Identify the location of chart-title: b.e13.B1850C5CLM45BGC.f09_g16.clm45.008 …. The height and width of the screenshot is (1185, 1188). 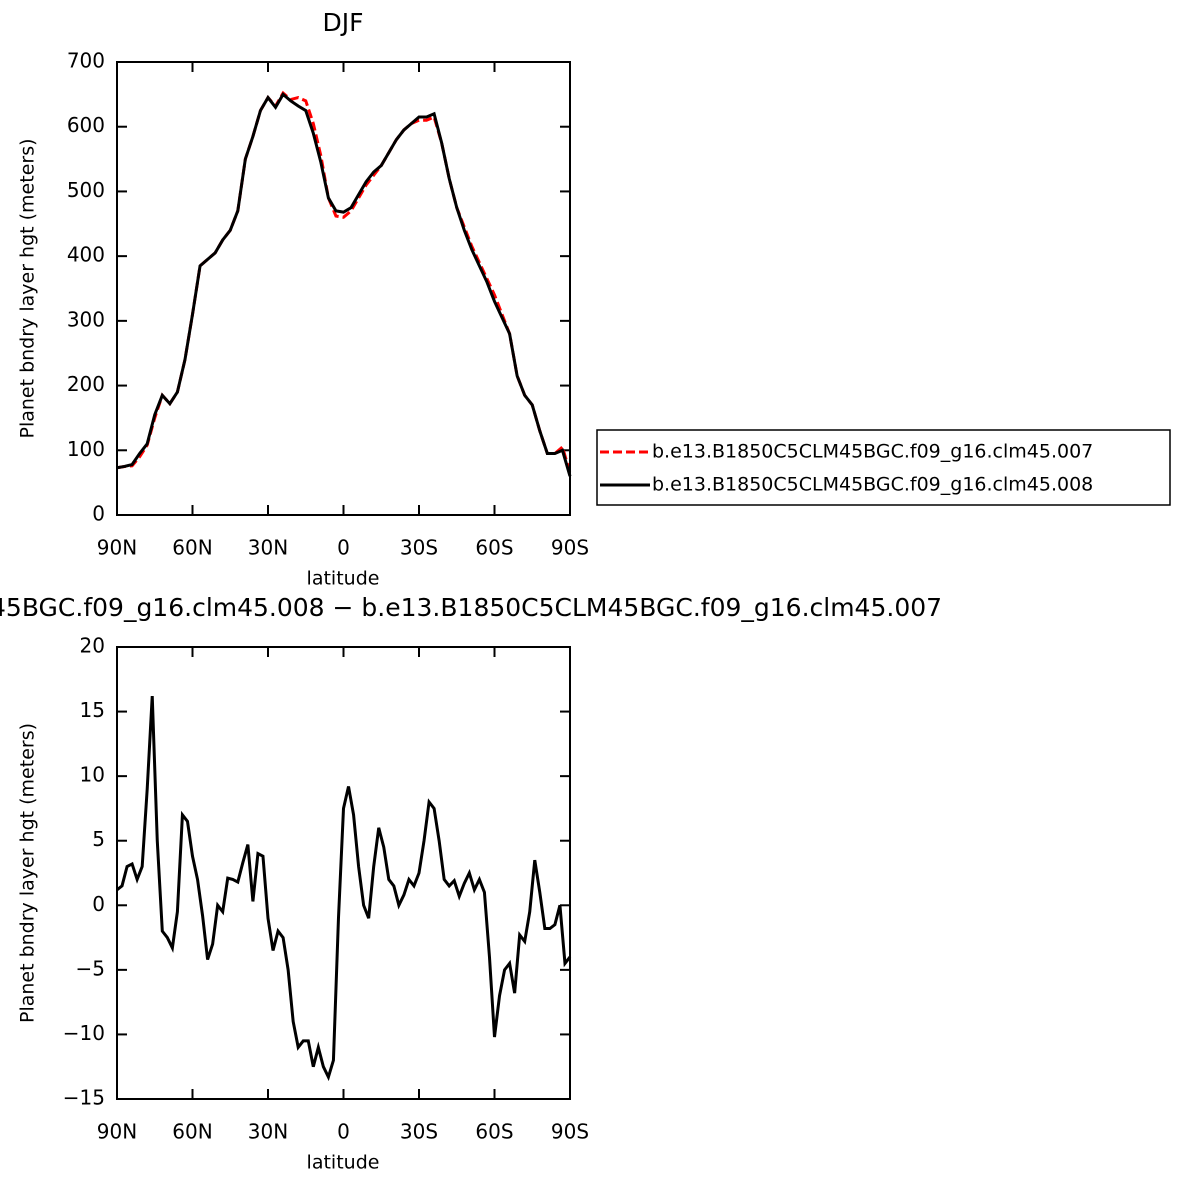
(471, 607).